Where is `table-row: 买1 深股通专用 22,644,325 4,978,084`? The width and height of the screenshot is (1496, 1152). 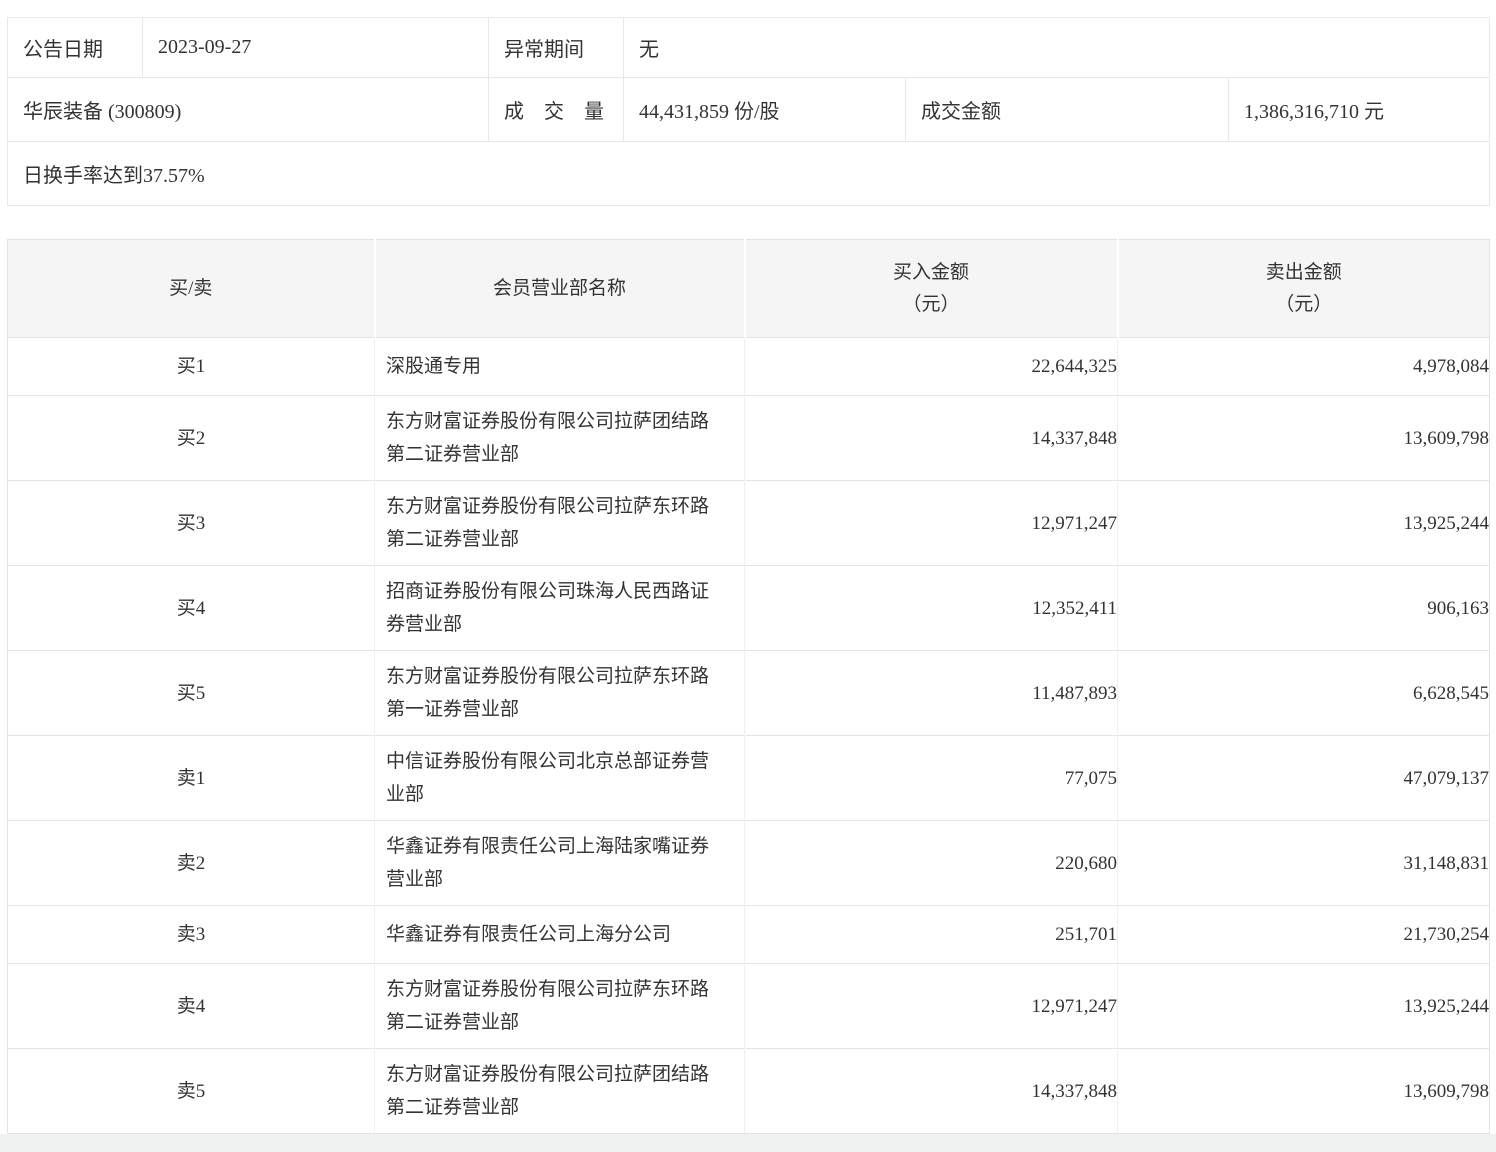
table-row: 买1 深股通专用 22,644,325 4,978,084 is located at coordinates (748, 366).